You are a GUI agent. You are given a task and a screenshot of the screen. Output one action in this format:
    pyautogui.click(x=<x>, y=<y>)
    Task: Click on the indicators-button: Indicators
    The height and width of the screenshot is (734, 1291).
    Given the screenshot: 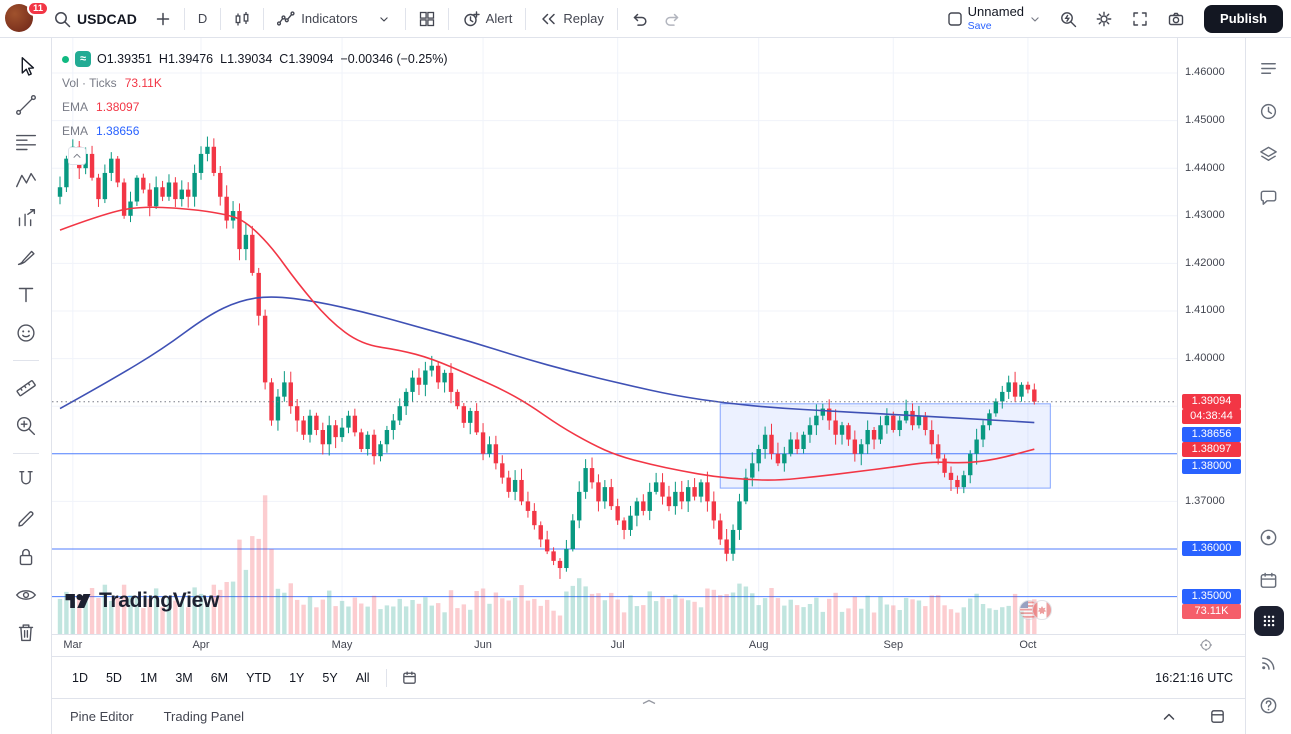 What is the action you would take?
    pyautogui.click(x=317, y=19)
    